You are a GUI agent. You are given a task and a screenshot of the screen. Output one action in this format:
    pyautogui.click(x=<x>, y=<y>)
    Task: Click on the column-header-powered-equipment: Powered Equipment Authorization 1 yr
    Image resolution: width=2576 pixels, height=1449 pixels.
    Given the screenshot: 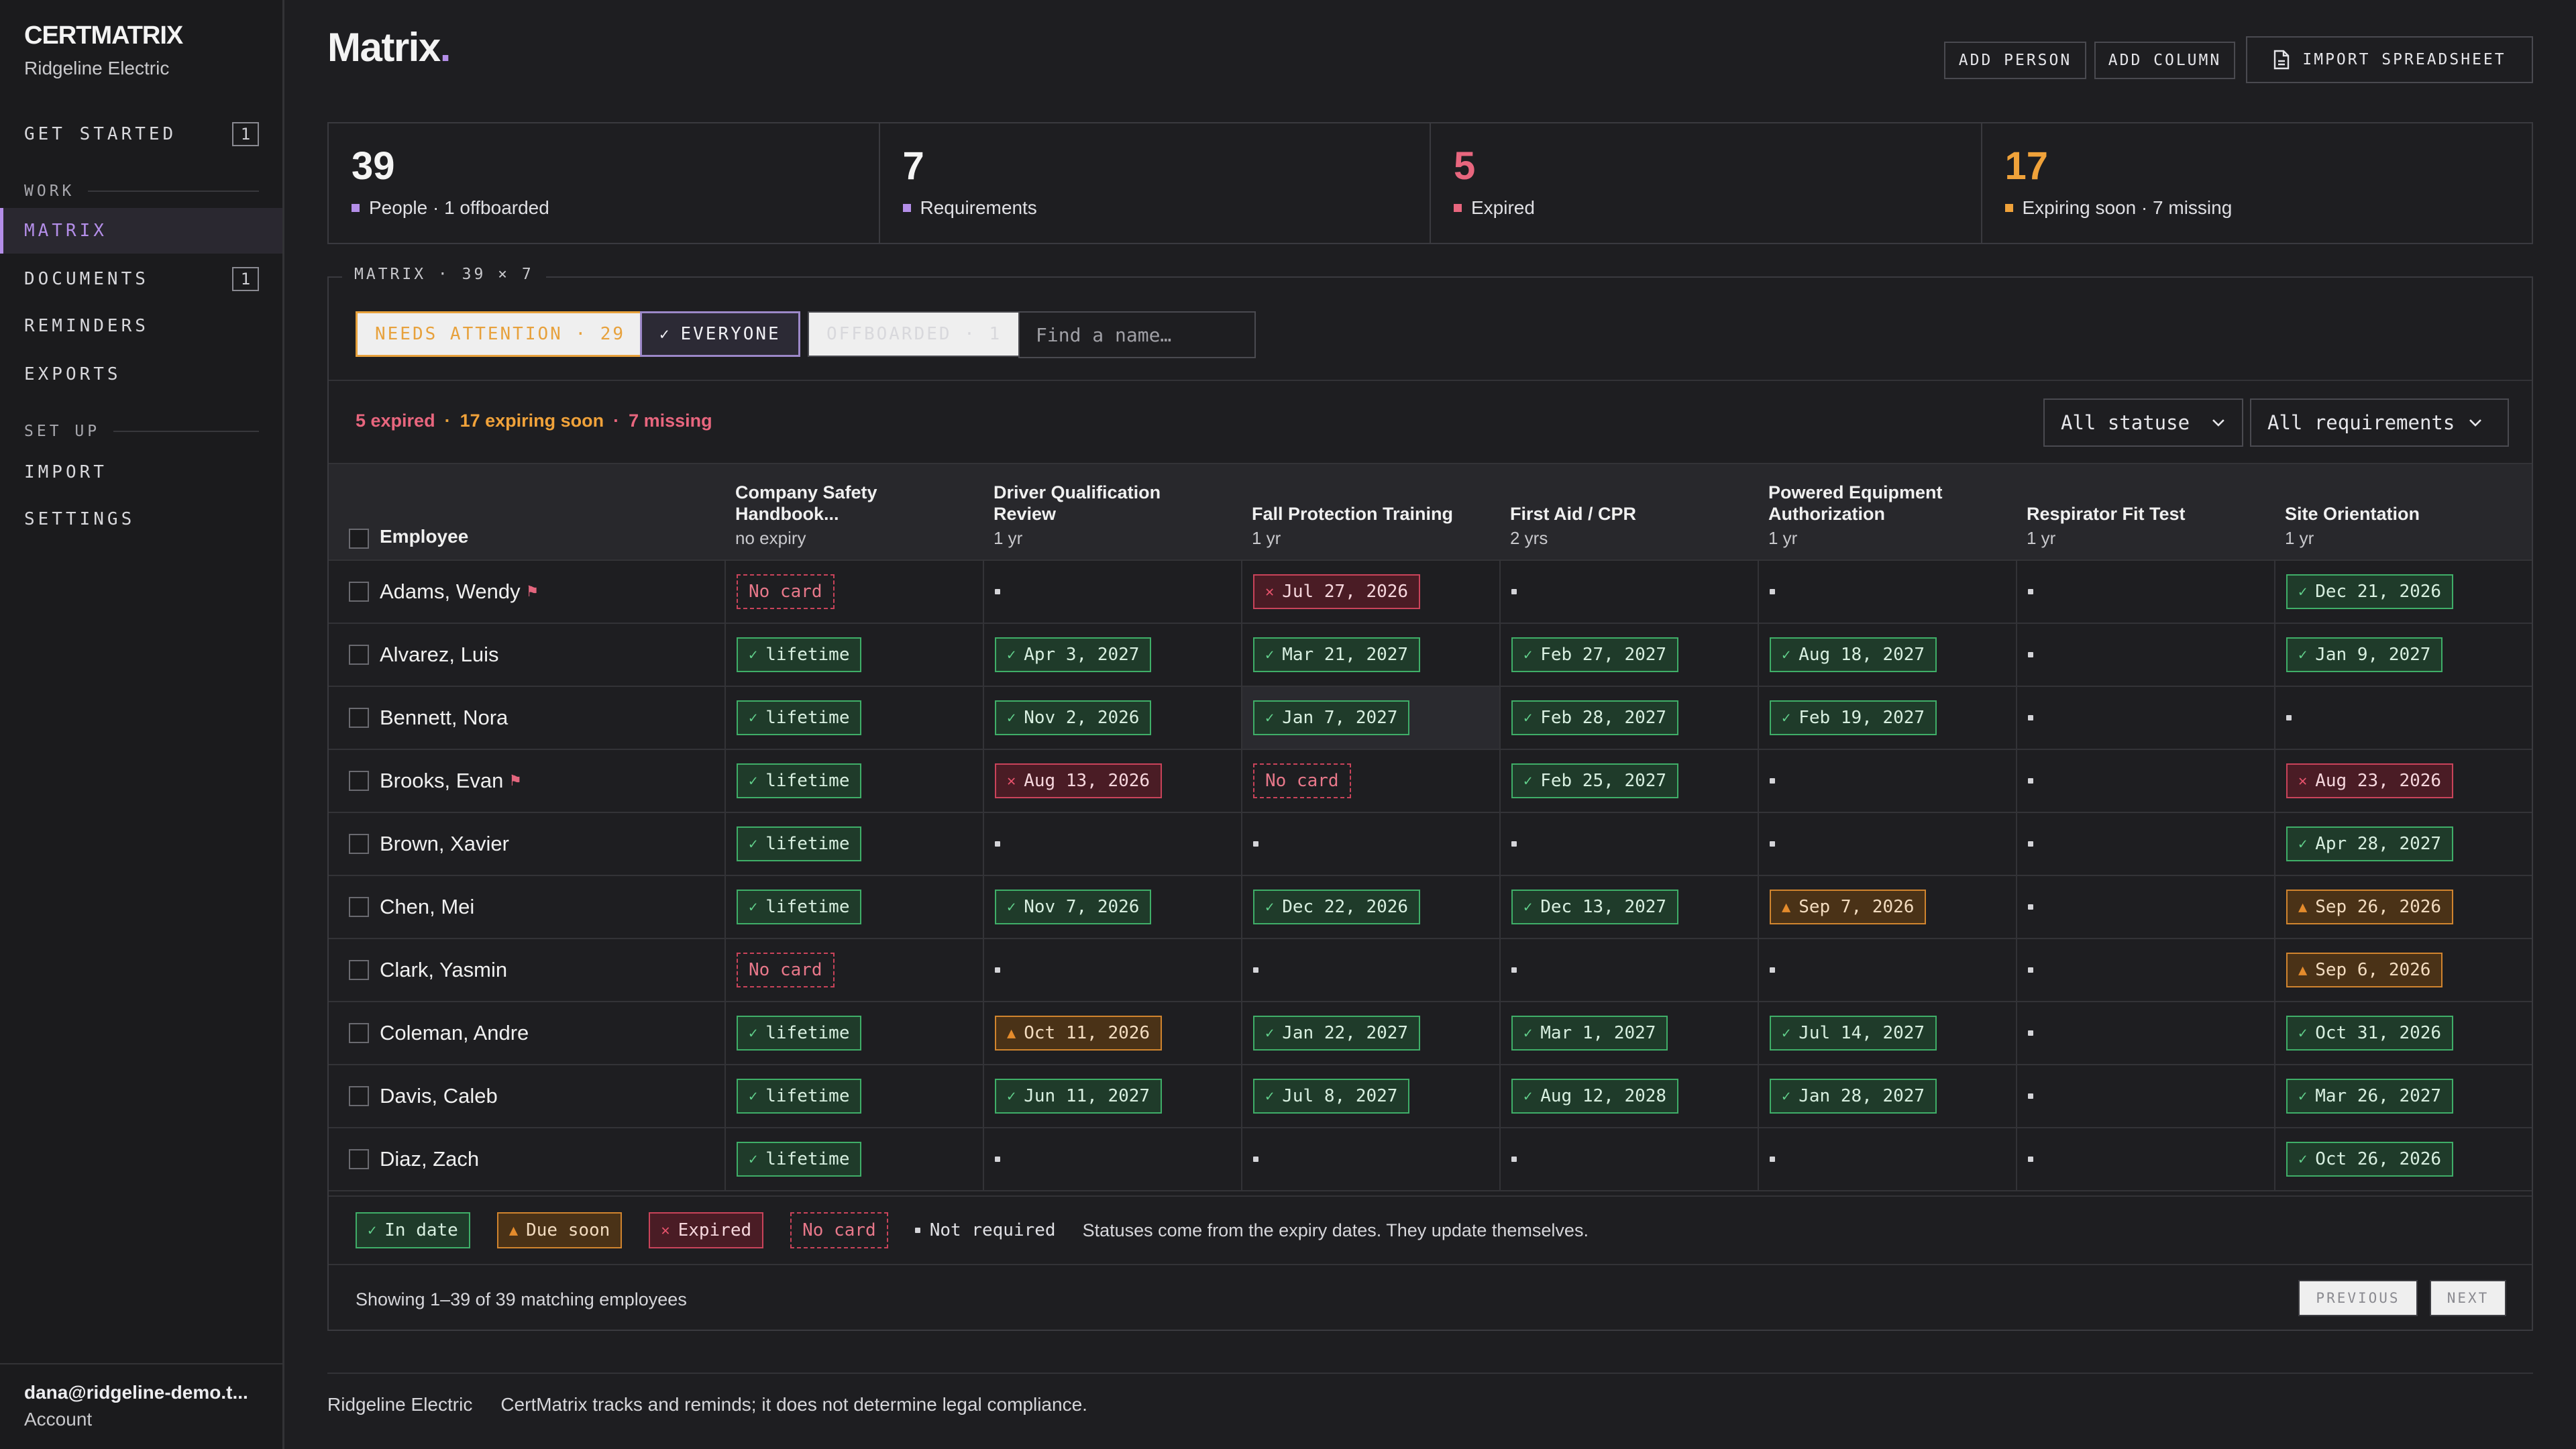 What is the action you would take?
    pyautogui.click(x=1887, y=512)
    